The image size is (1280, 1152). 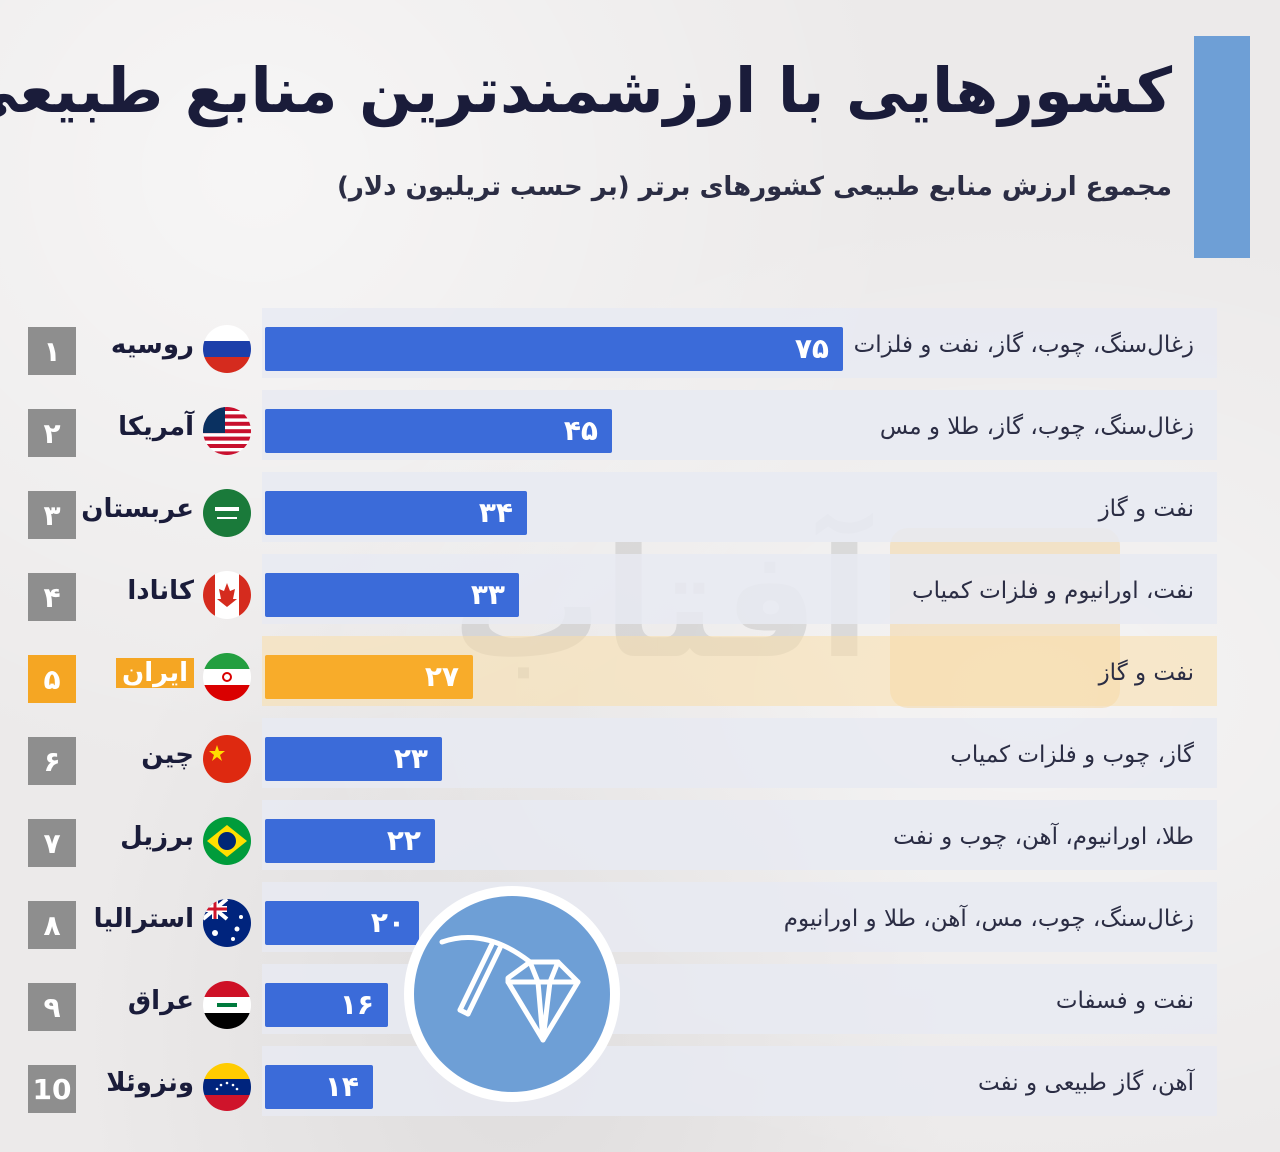 I want to click on venezuela-flag-icon, so click(x=227, y=1087).